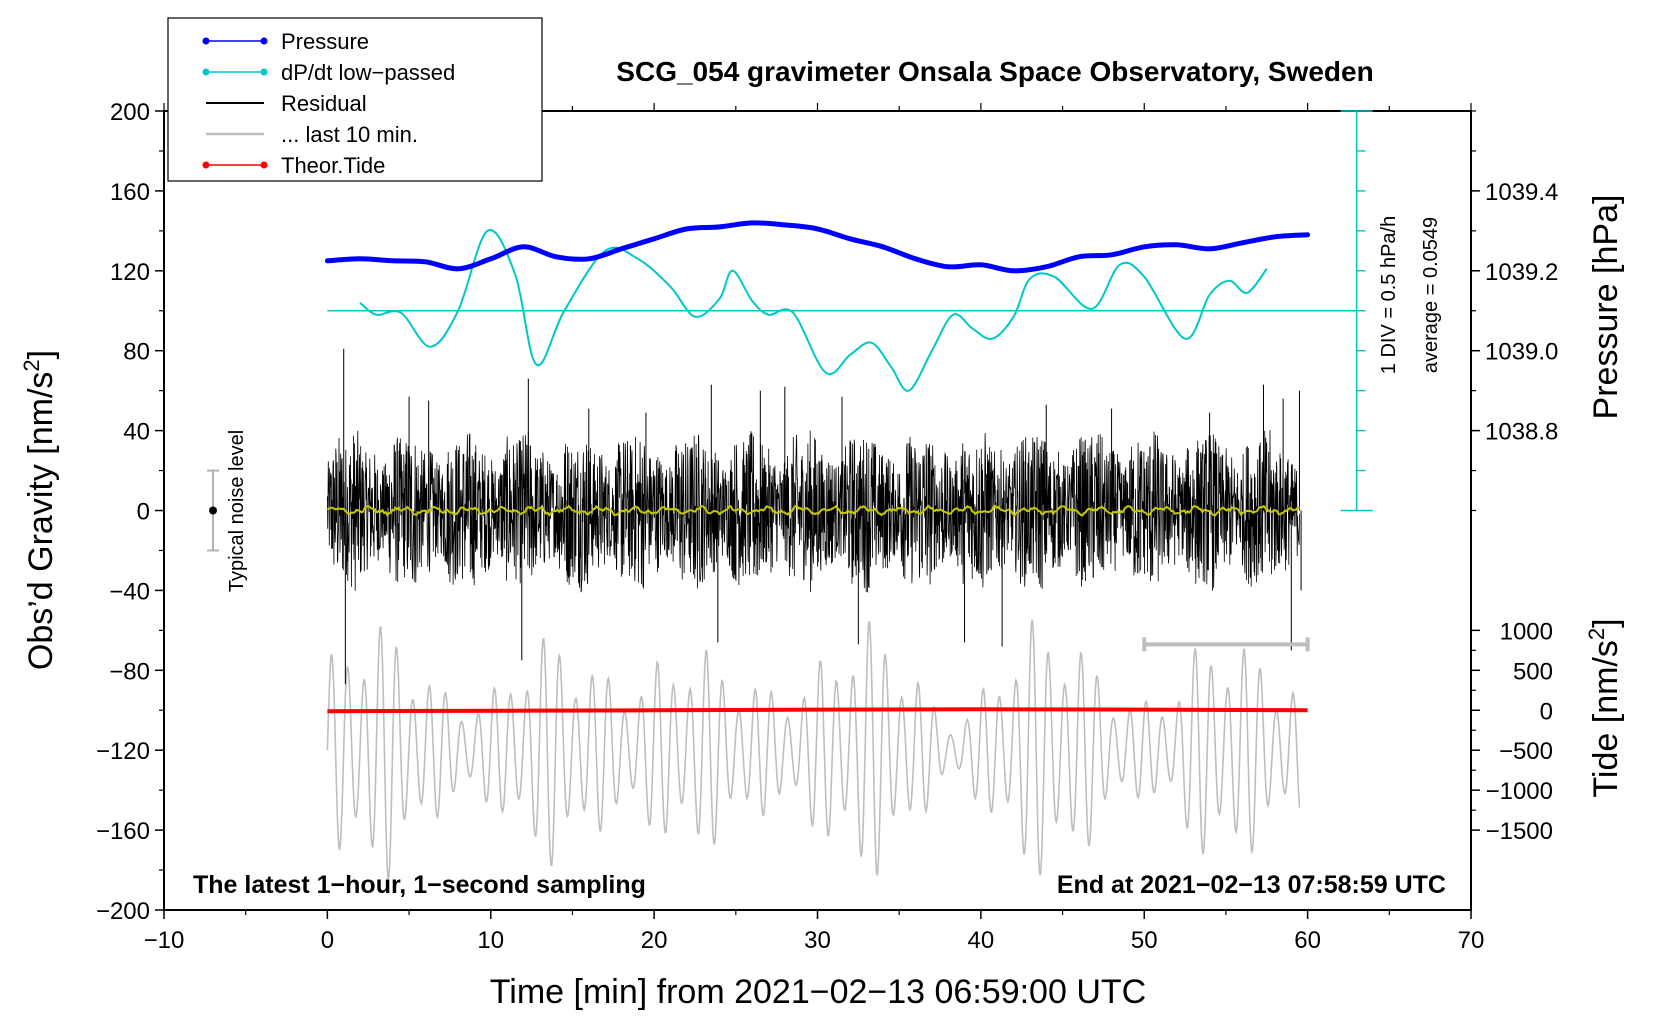  I want to click on dpdt-series-layer, so click(842, 310).